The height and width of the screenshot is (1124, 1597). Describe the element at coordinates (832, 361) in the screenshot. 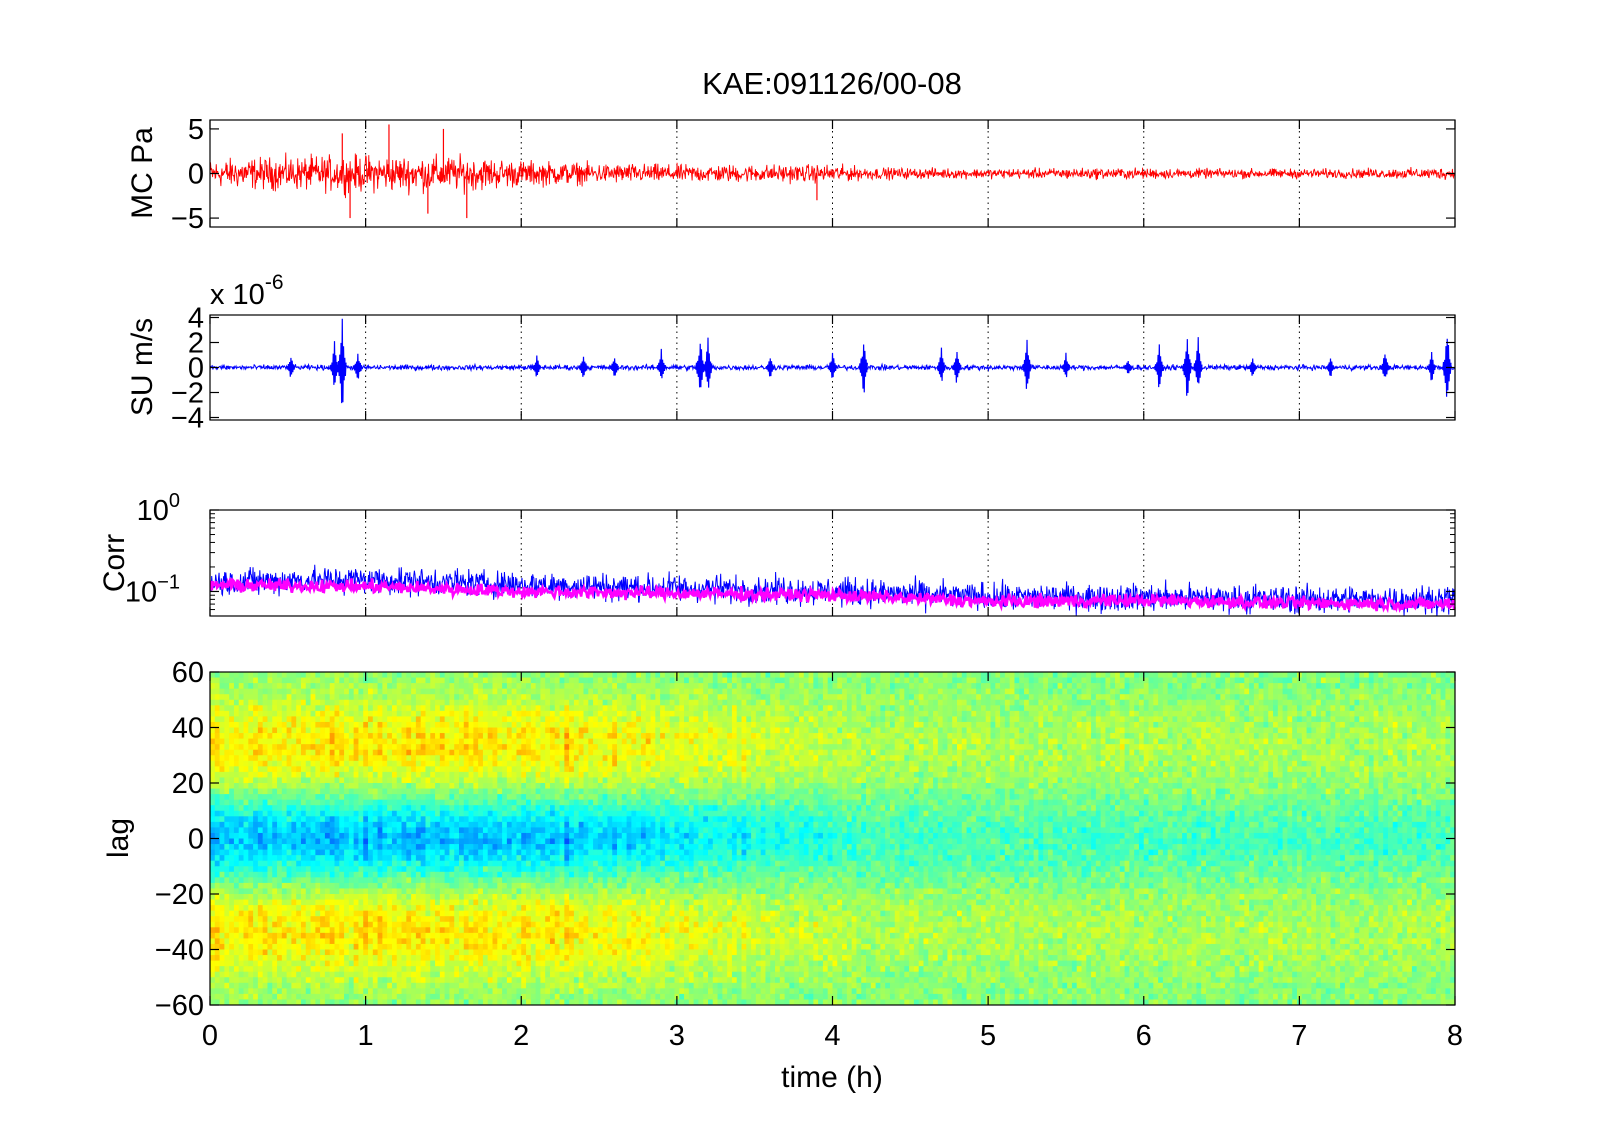

I see `panel-su-series` at that location.